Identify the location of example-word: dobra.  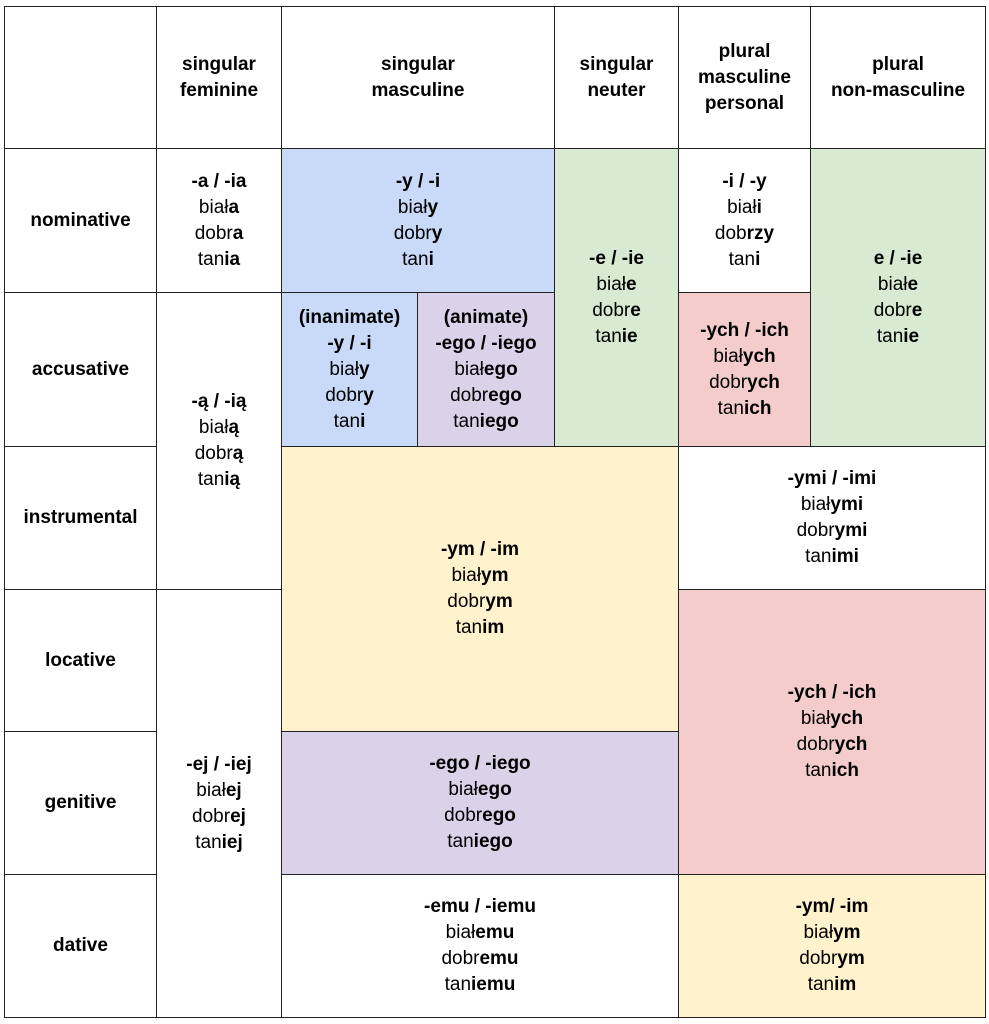
(219, 233).